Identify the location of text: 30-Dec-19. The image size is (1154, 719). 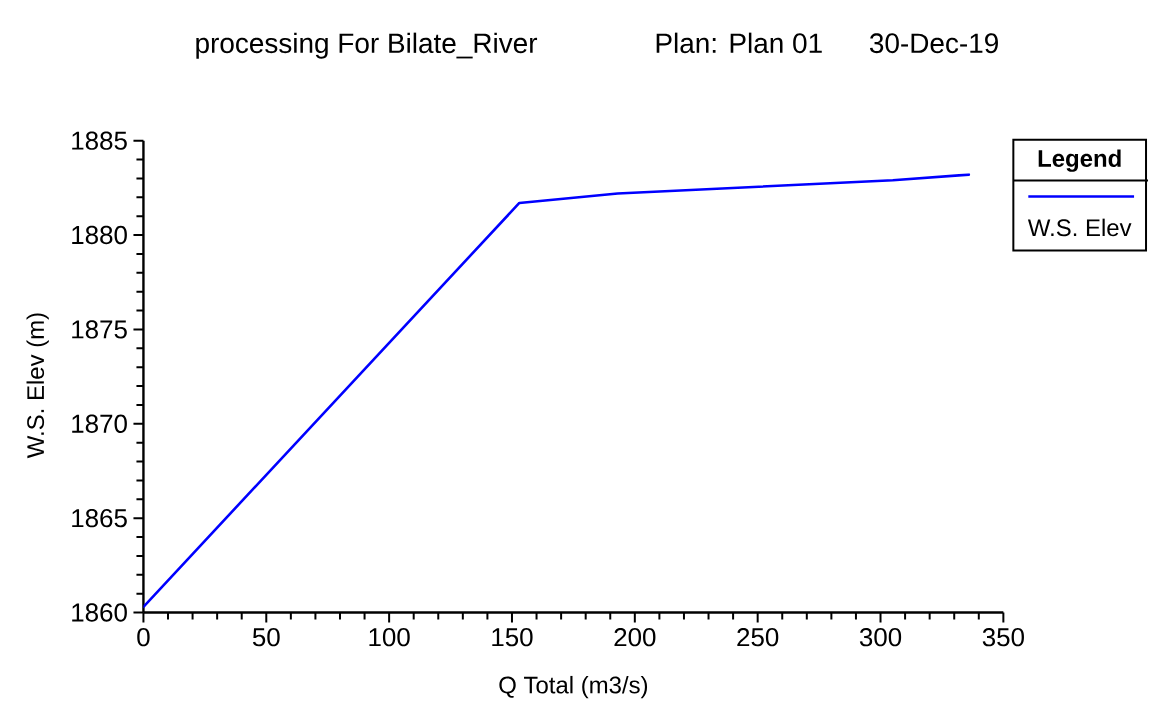
(933, 43).